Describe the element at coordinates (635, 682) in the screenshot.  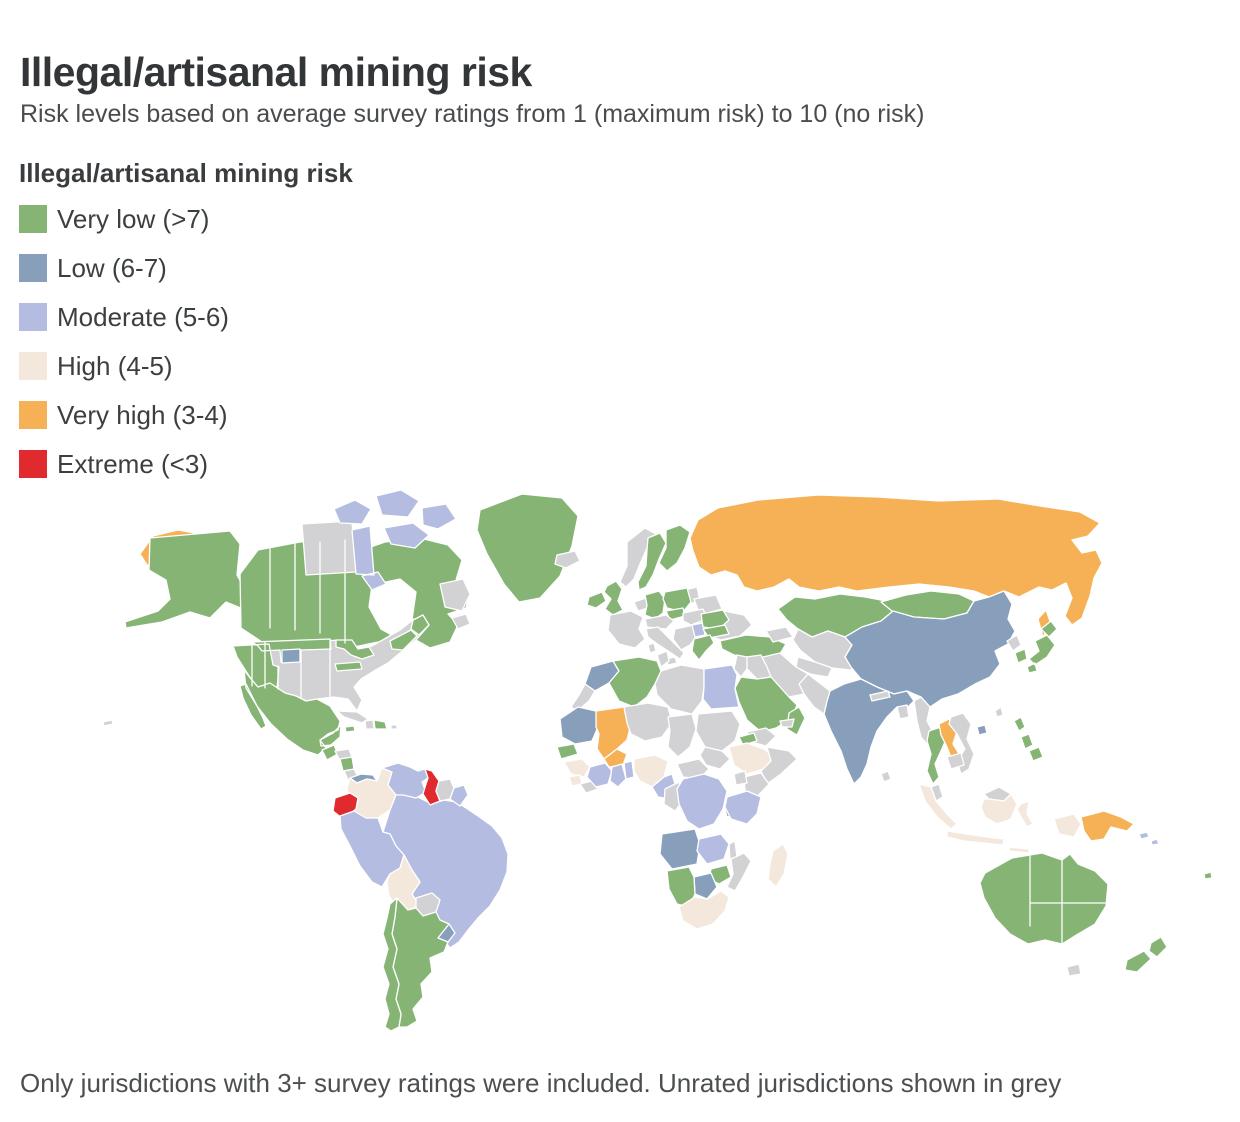
I see `country-algeria` at that location.